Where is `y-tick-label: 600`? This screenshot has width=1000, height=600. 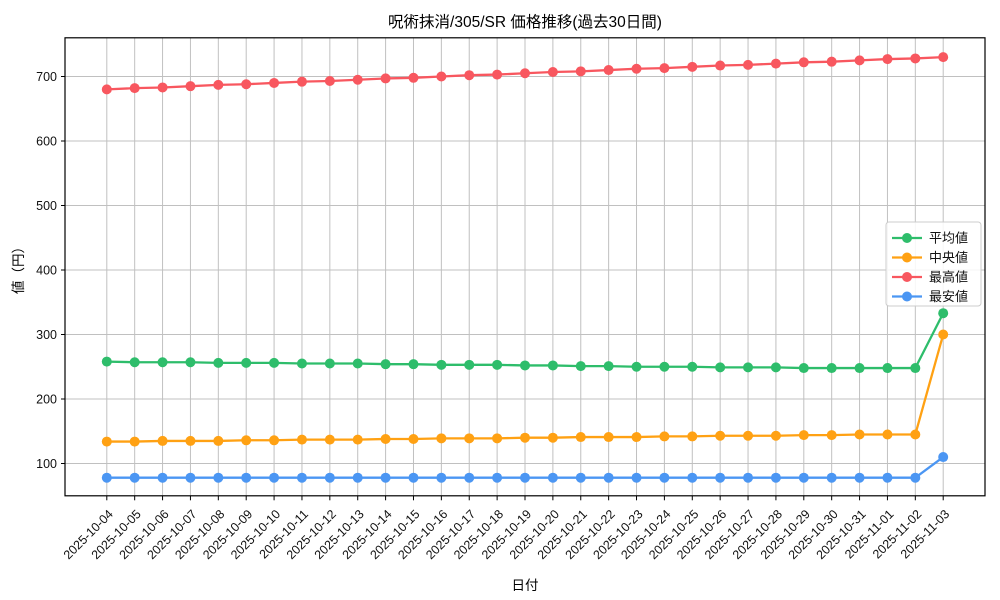
y-tick-label: 600 is located at coordinates (46, 141).